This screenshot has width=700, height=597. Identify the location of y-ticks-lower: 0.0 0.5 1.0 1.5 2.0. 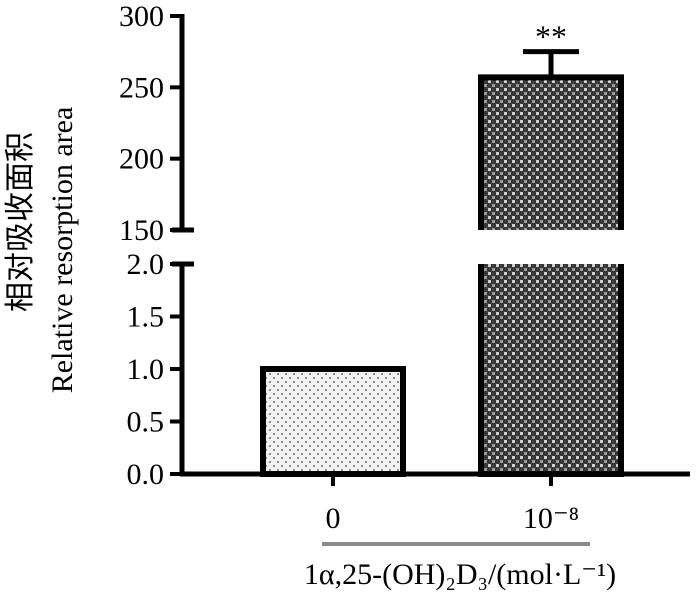
(154, 369).